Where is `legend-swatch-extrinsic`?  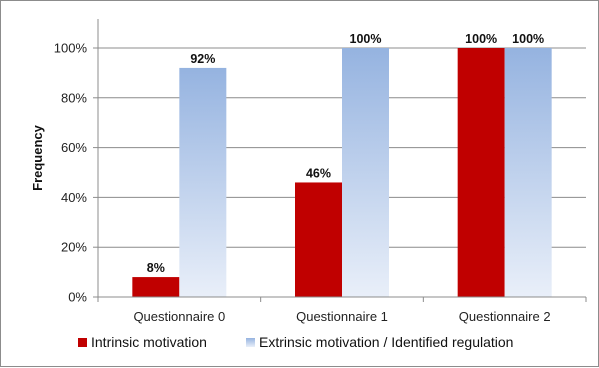
legend-swatch-extrinsic is located at coordinates (250, 342).